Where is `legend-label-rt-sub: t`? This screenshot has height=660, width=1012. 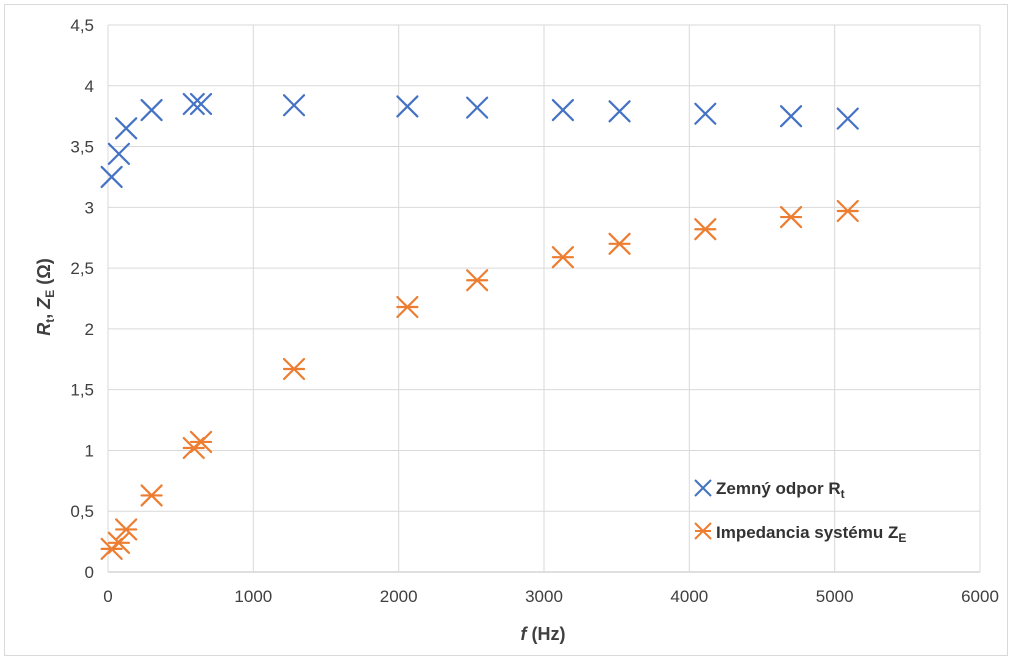
legend-label-rt-sub: t is located at coordinates (843, 494).